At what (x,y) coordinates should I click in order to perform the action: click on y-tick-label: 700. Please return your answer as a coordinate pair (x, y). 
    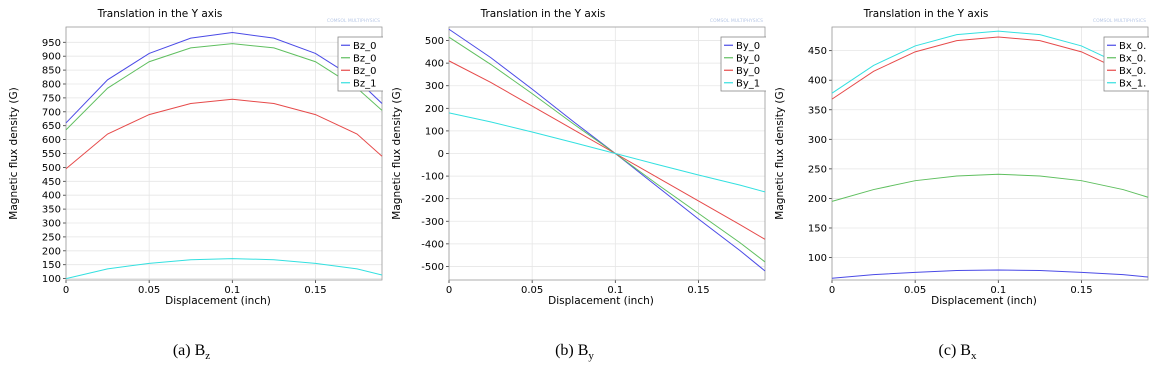
    Looking at the image, I should click on (51, 112).